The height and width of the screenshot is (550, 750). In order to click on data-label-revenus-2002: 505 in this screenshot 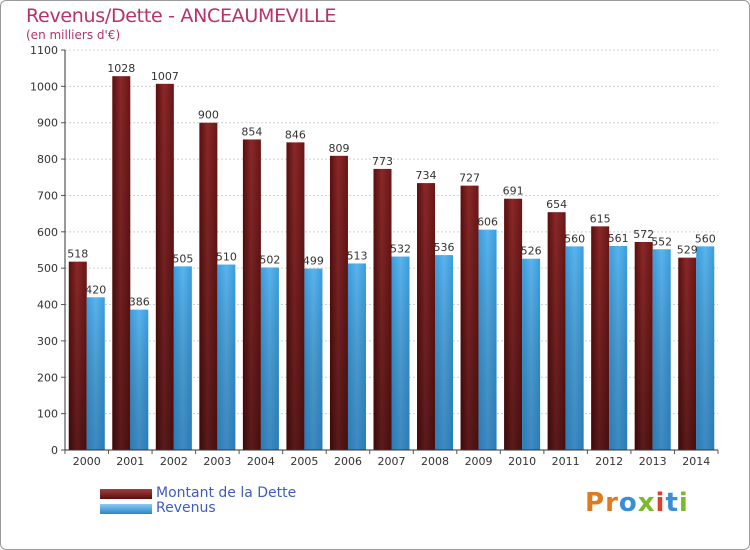, I will do `click(182, 258)`.